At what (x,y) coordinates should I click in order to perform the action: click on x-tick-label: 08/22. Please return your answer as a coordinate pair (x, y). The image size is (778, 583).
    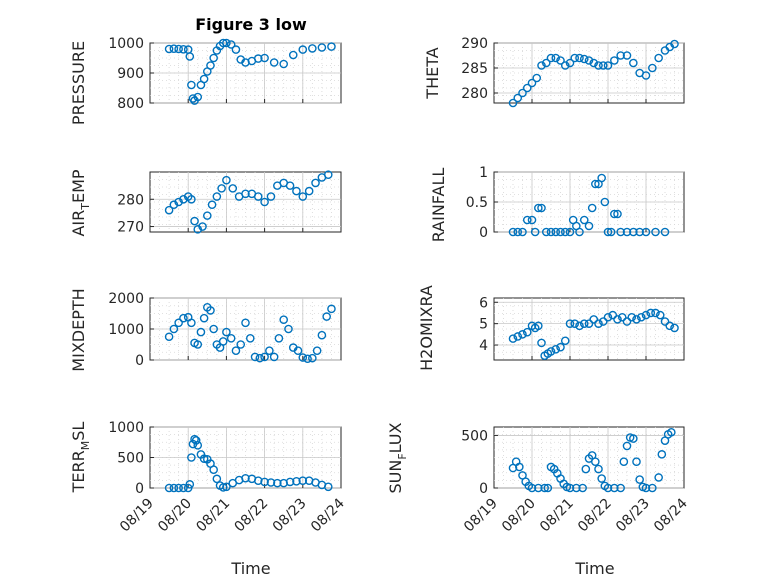
    Looking at the image, I should click on (595, 516).